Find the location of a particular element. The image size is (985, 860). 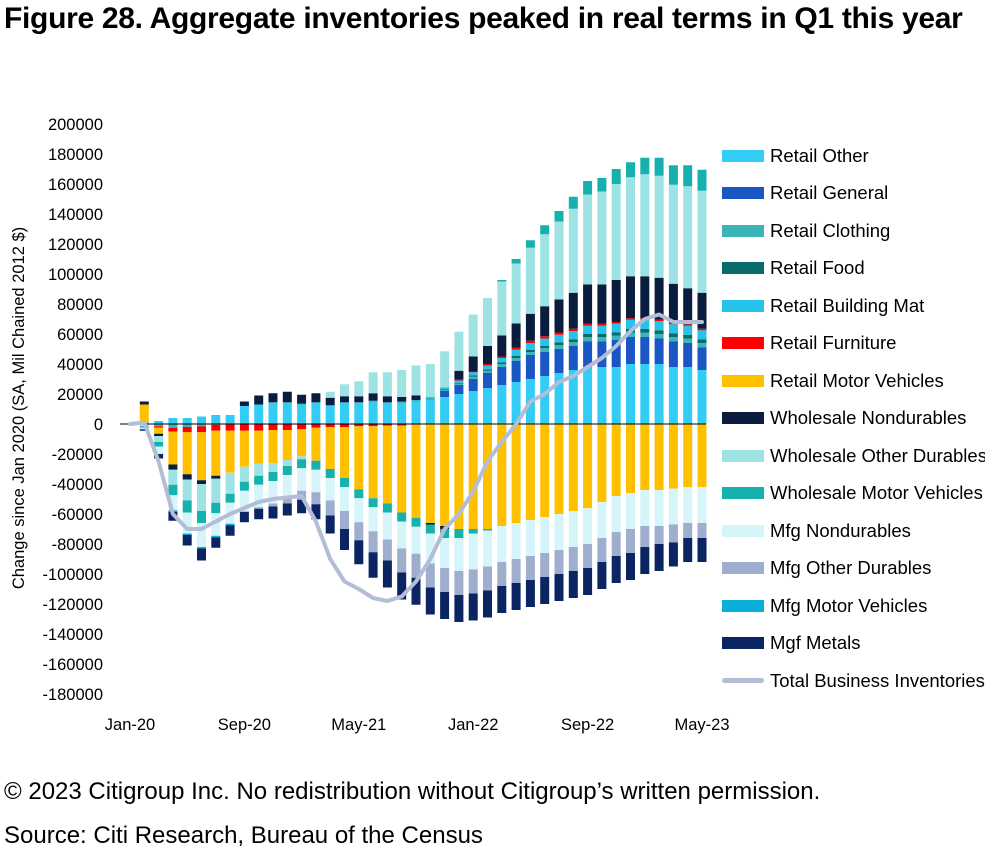

y-tick-label: -100000 is located at coordinates (72, 575).